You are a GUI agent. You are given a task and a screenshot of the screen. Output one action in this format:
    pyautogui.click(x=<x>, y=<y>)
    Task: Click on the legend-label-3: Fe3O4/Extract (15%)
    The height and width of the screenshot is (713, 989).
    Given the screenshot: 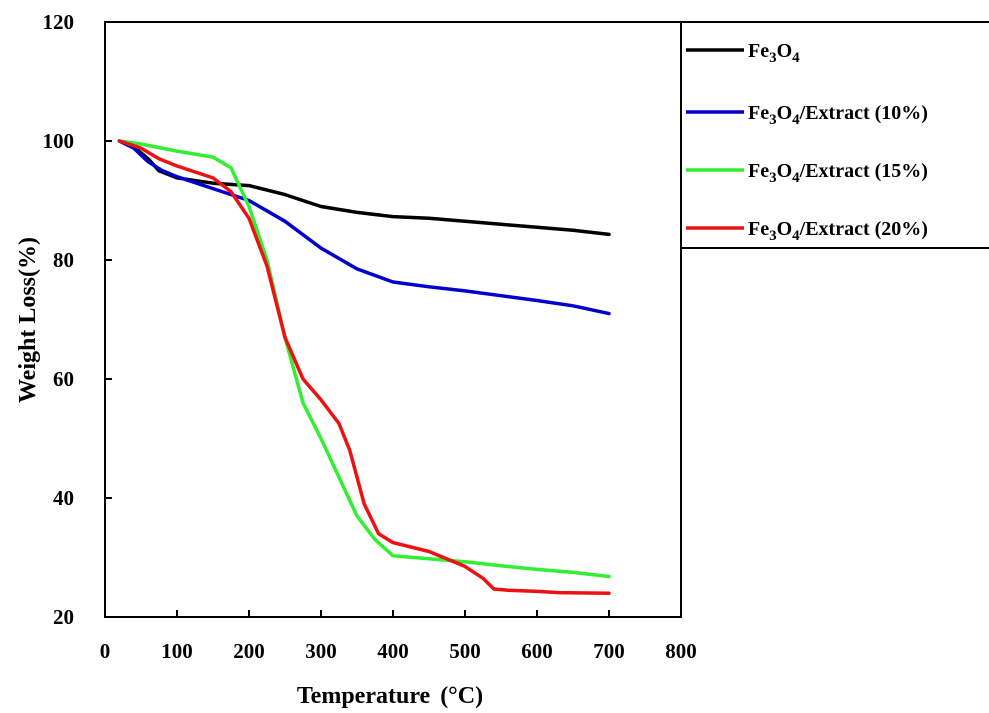 What is the action you would take?
    pyautogui.click(x=838, y=173)
    